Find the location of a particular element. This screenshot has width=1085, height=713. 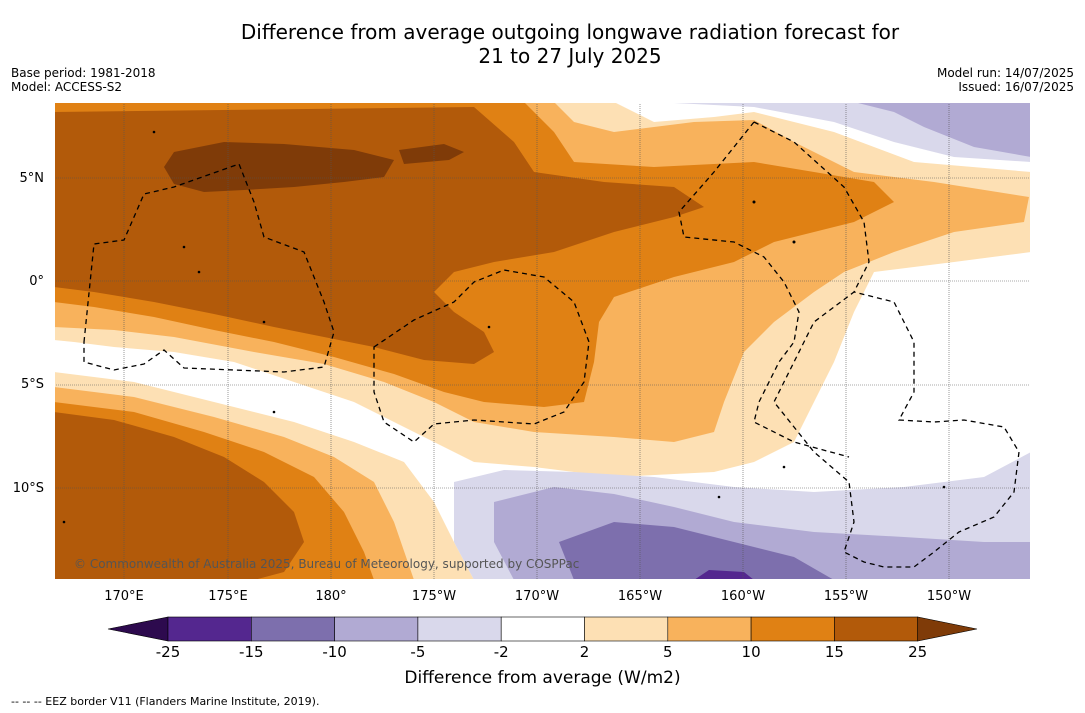

colorbar is located at coordinates (550, 632).